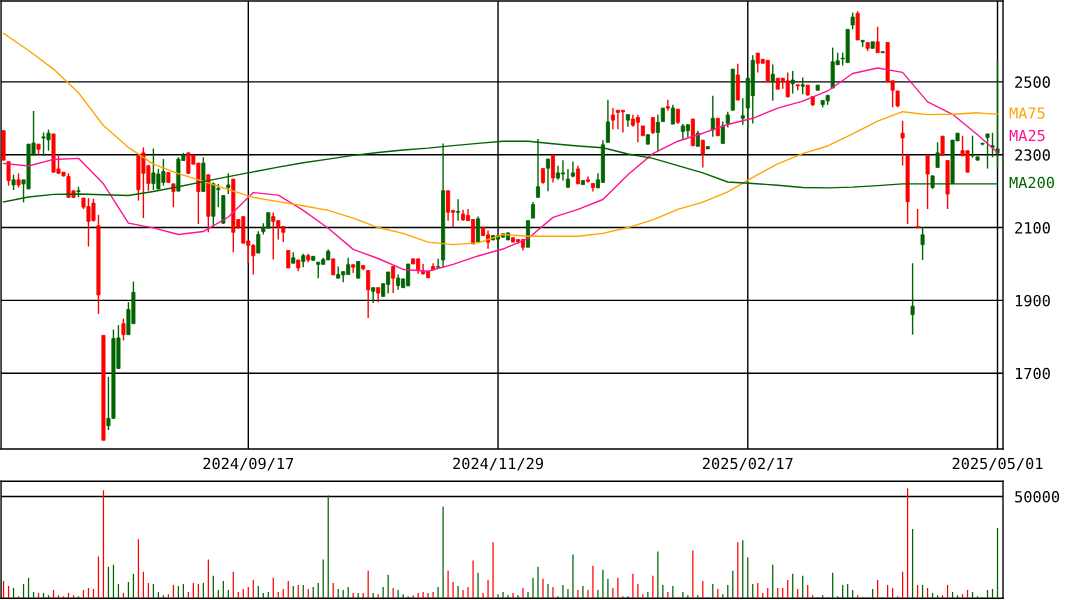 The width and height of the screenshot is (1065, 600). Describe the element at coordinates (1037, 496) in the screenshot. I see `y-tick-label: 50000` at that location.